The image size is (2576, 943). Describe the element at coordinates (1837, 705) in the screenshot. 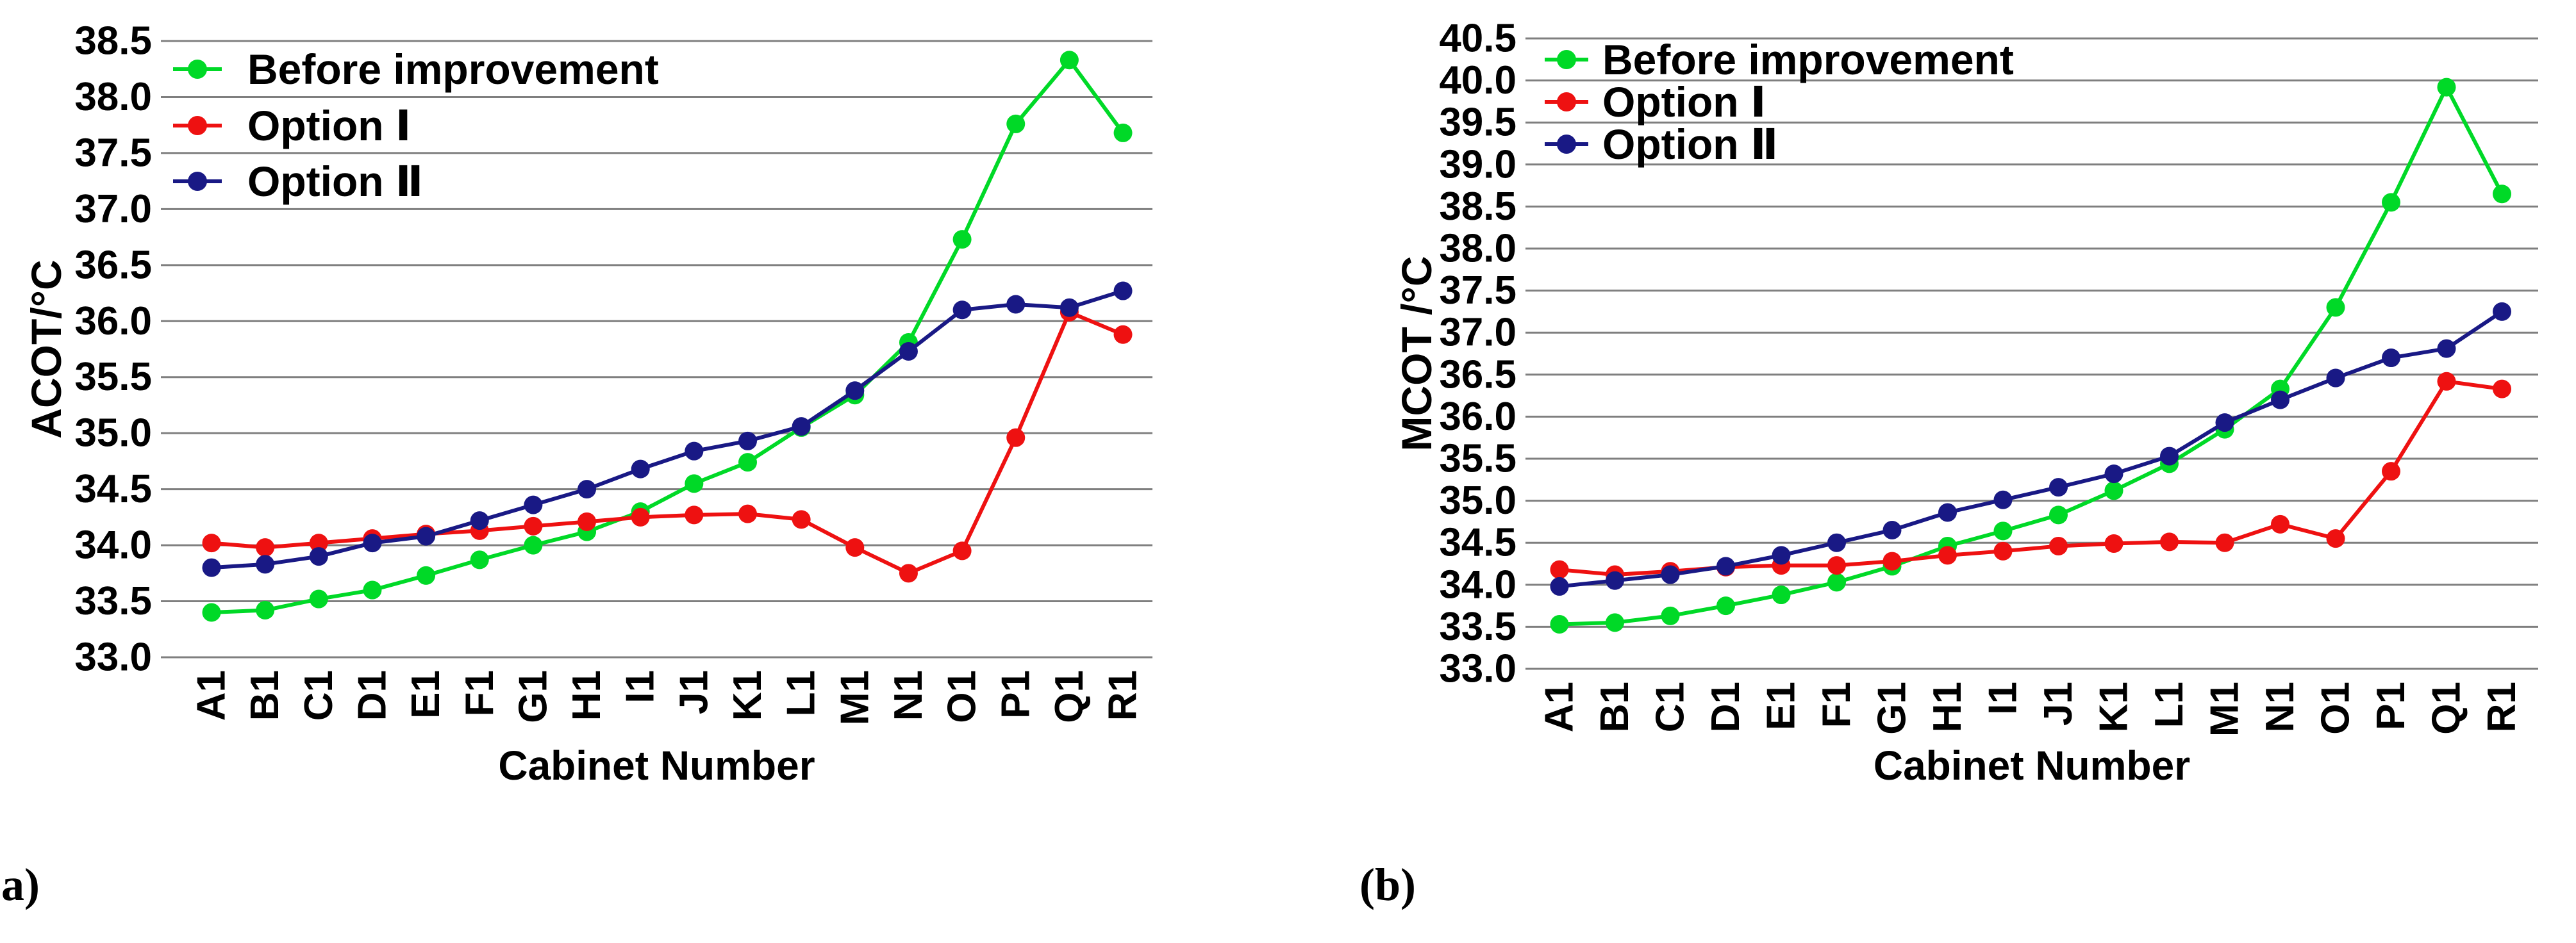

I see `x-tick-label: F1` at that location.